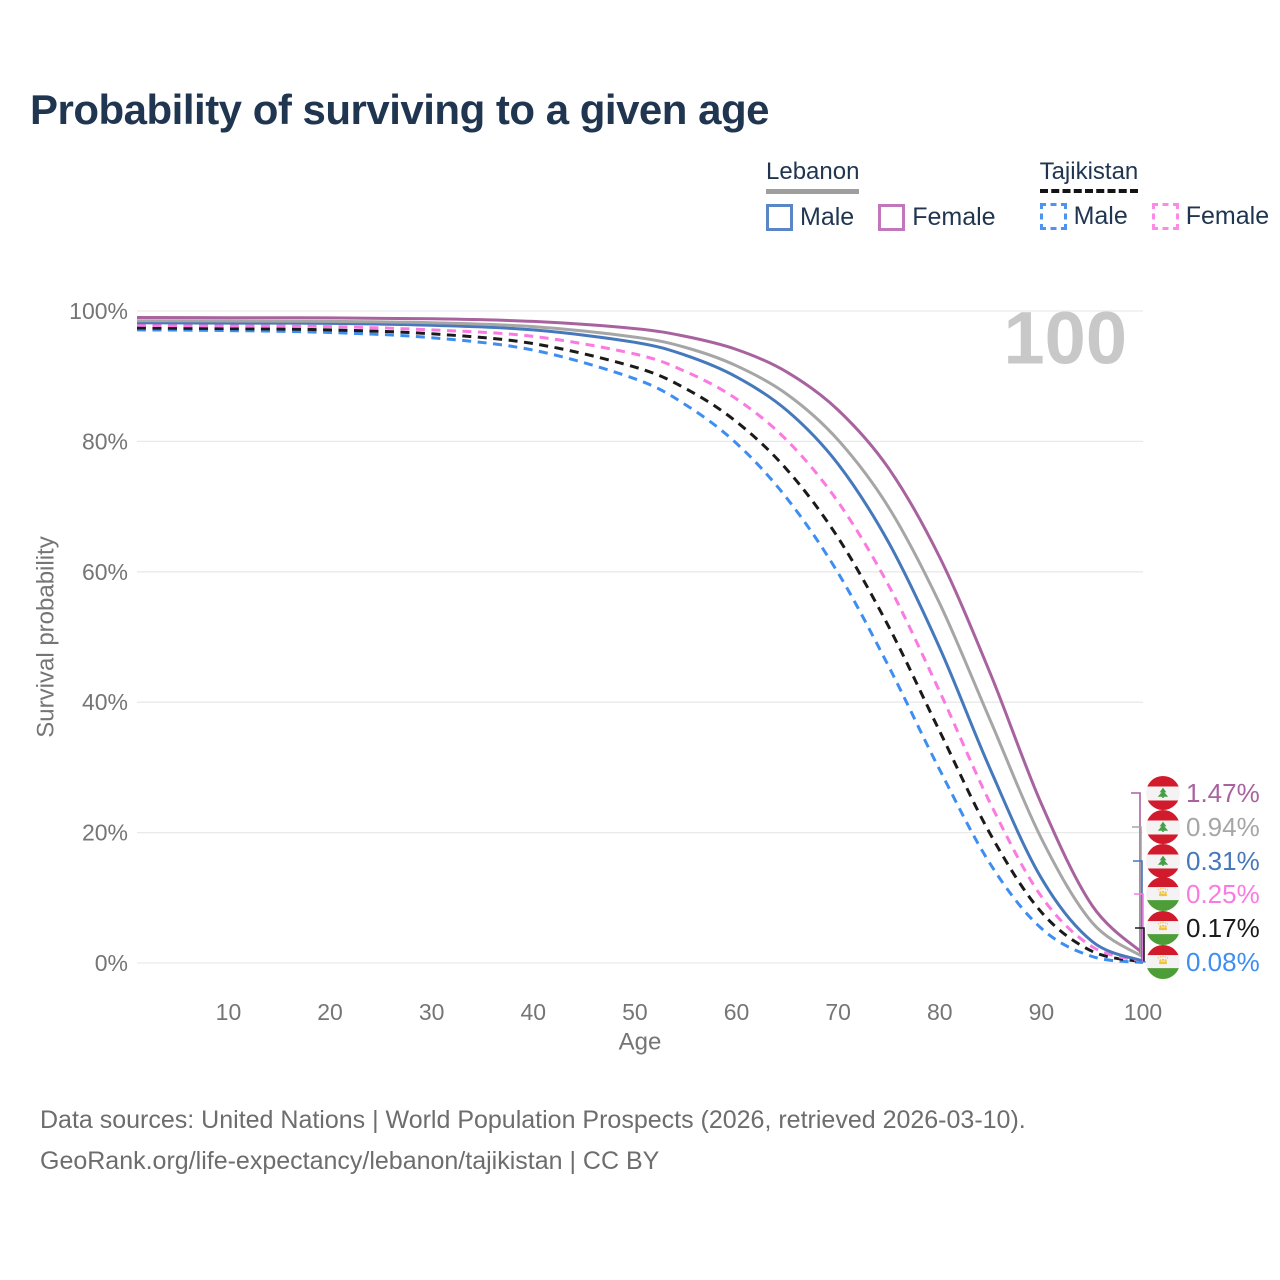 The width and height of the screenshot is (1280, 1280). Describe the element at coordinates (98, 311) in the screenshot. I see `y-tick-label: 100%` at that location.